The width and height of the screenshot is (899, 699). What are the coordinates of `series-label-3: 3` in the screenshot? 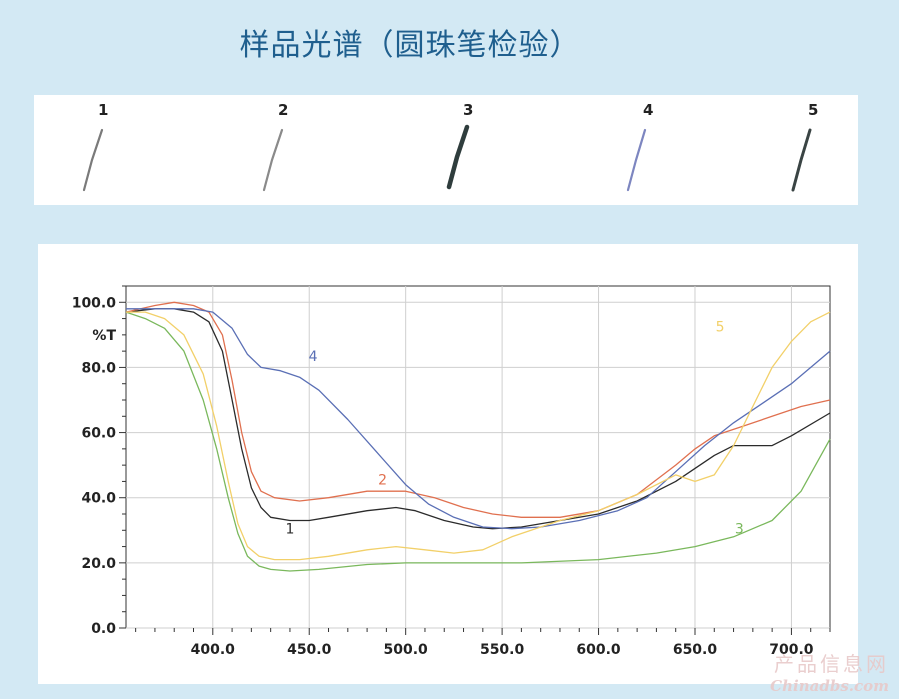 It's located at (739, 530).